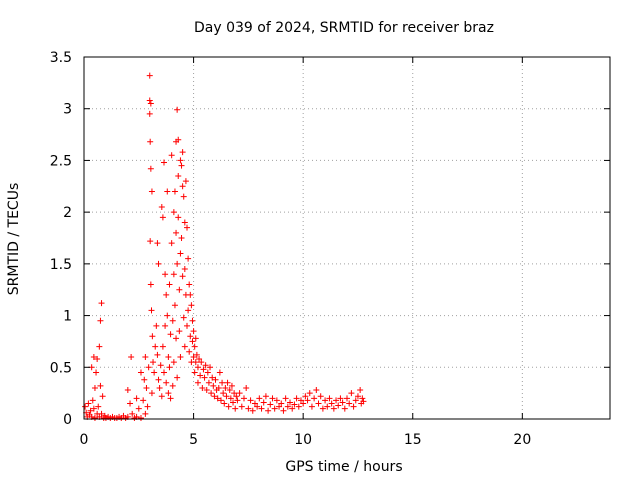  Describe the element at coordinates (303, 440) in the screenshot. I see `x-tick-label: 10` at that location.